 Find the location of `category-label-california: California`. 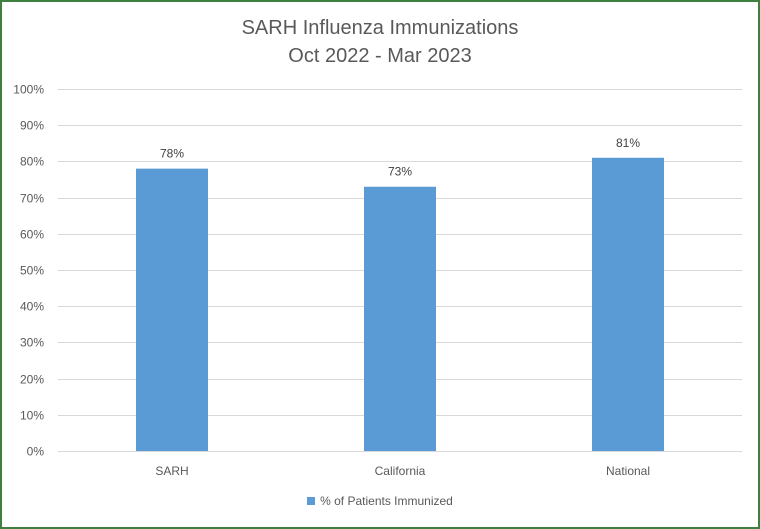

category-label-california: California is located at coordinates (400, 471).